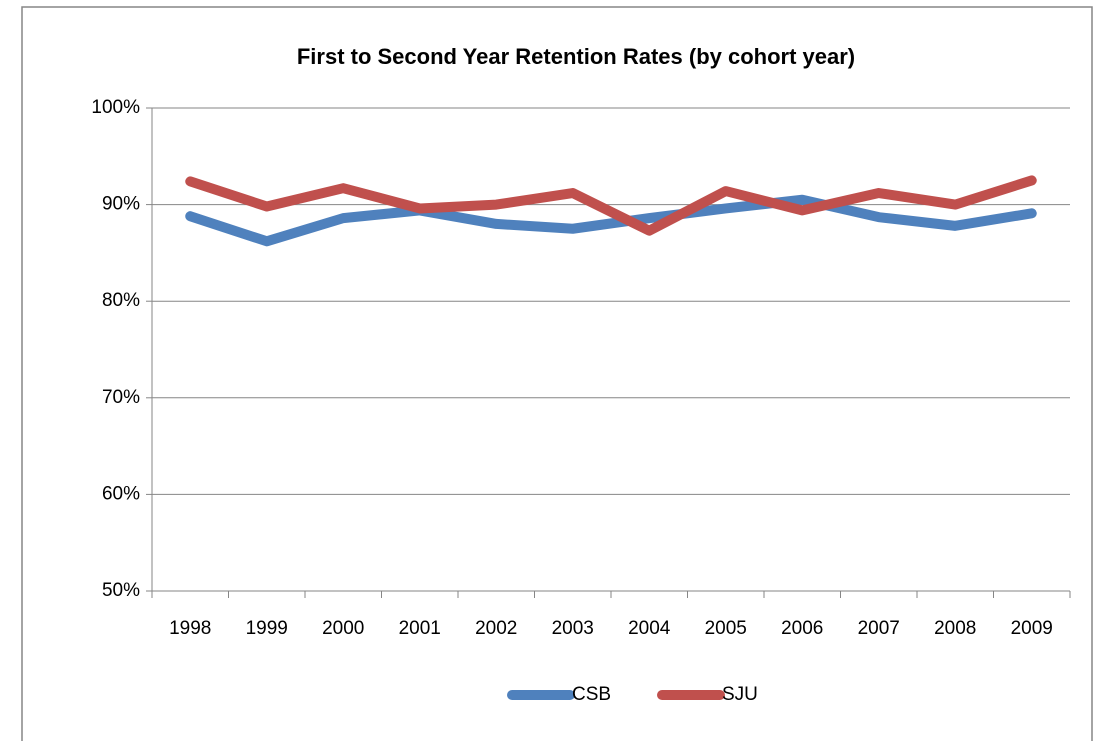 The image size is (1103, 741). Describe the element at coordinates (267, 628) in the screenshot. I see `x-tick-label: 1999` at that location.